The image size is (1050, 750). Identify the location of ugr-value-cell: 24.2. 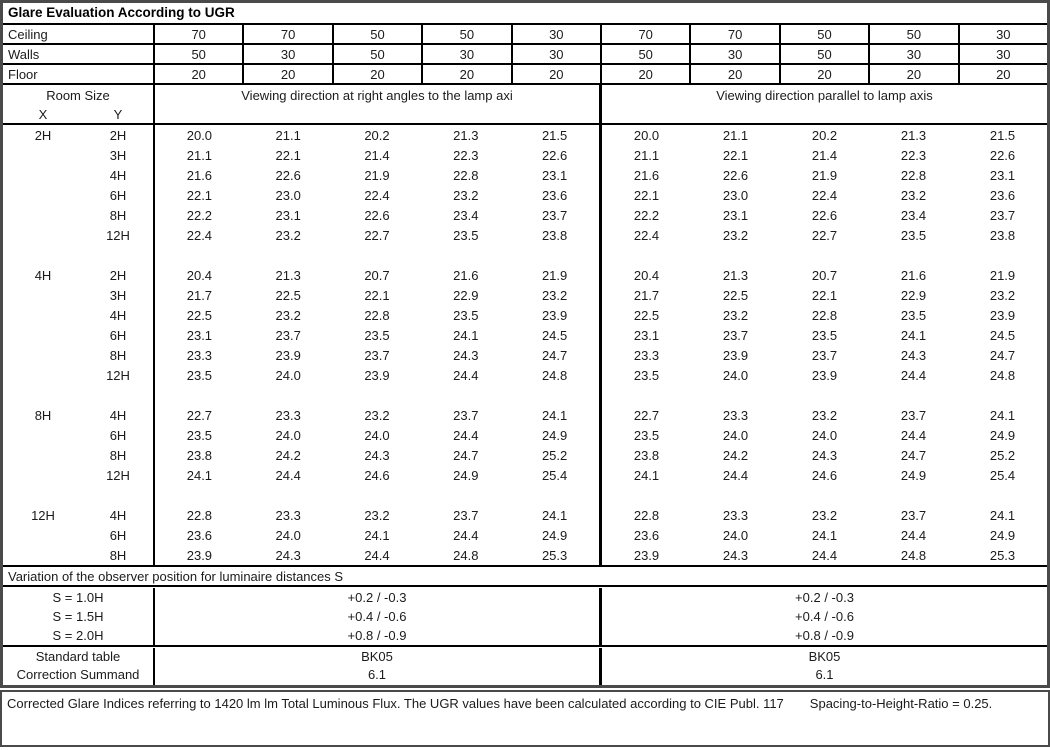
(735, 455).